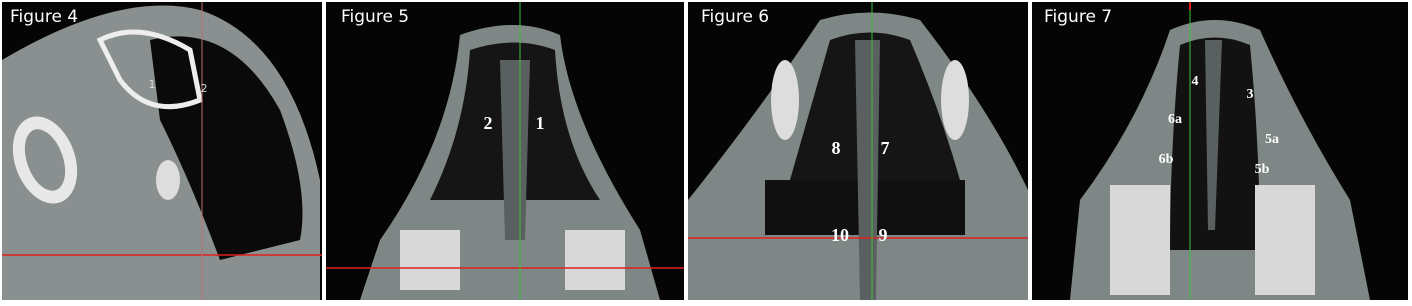 Image resolution: width=1412 pixels, height=306 pixels. Describe the element at coordinates (1272, 139) in the screenshot. I see `region-label: 5a` at that location.